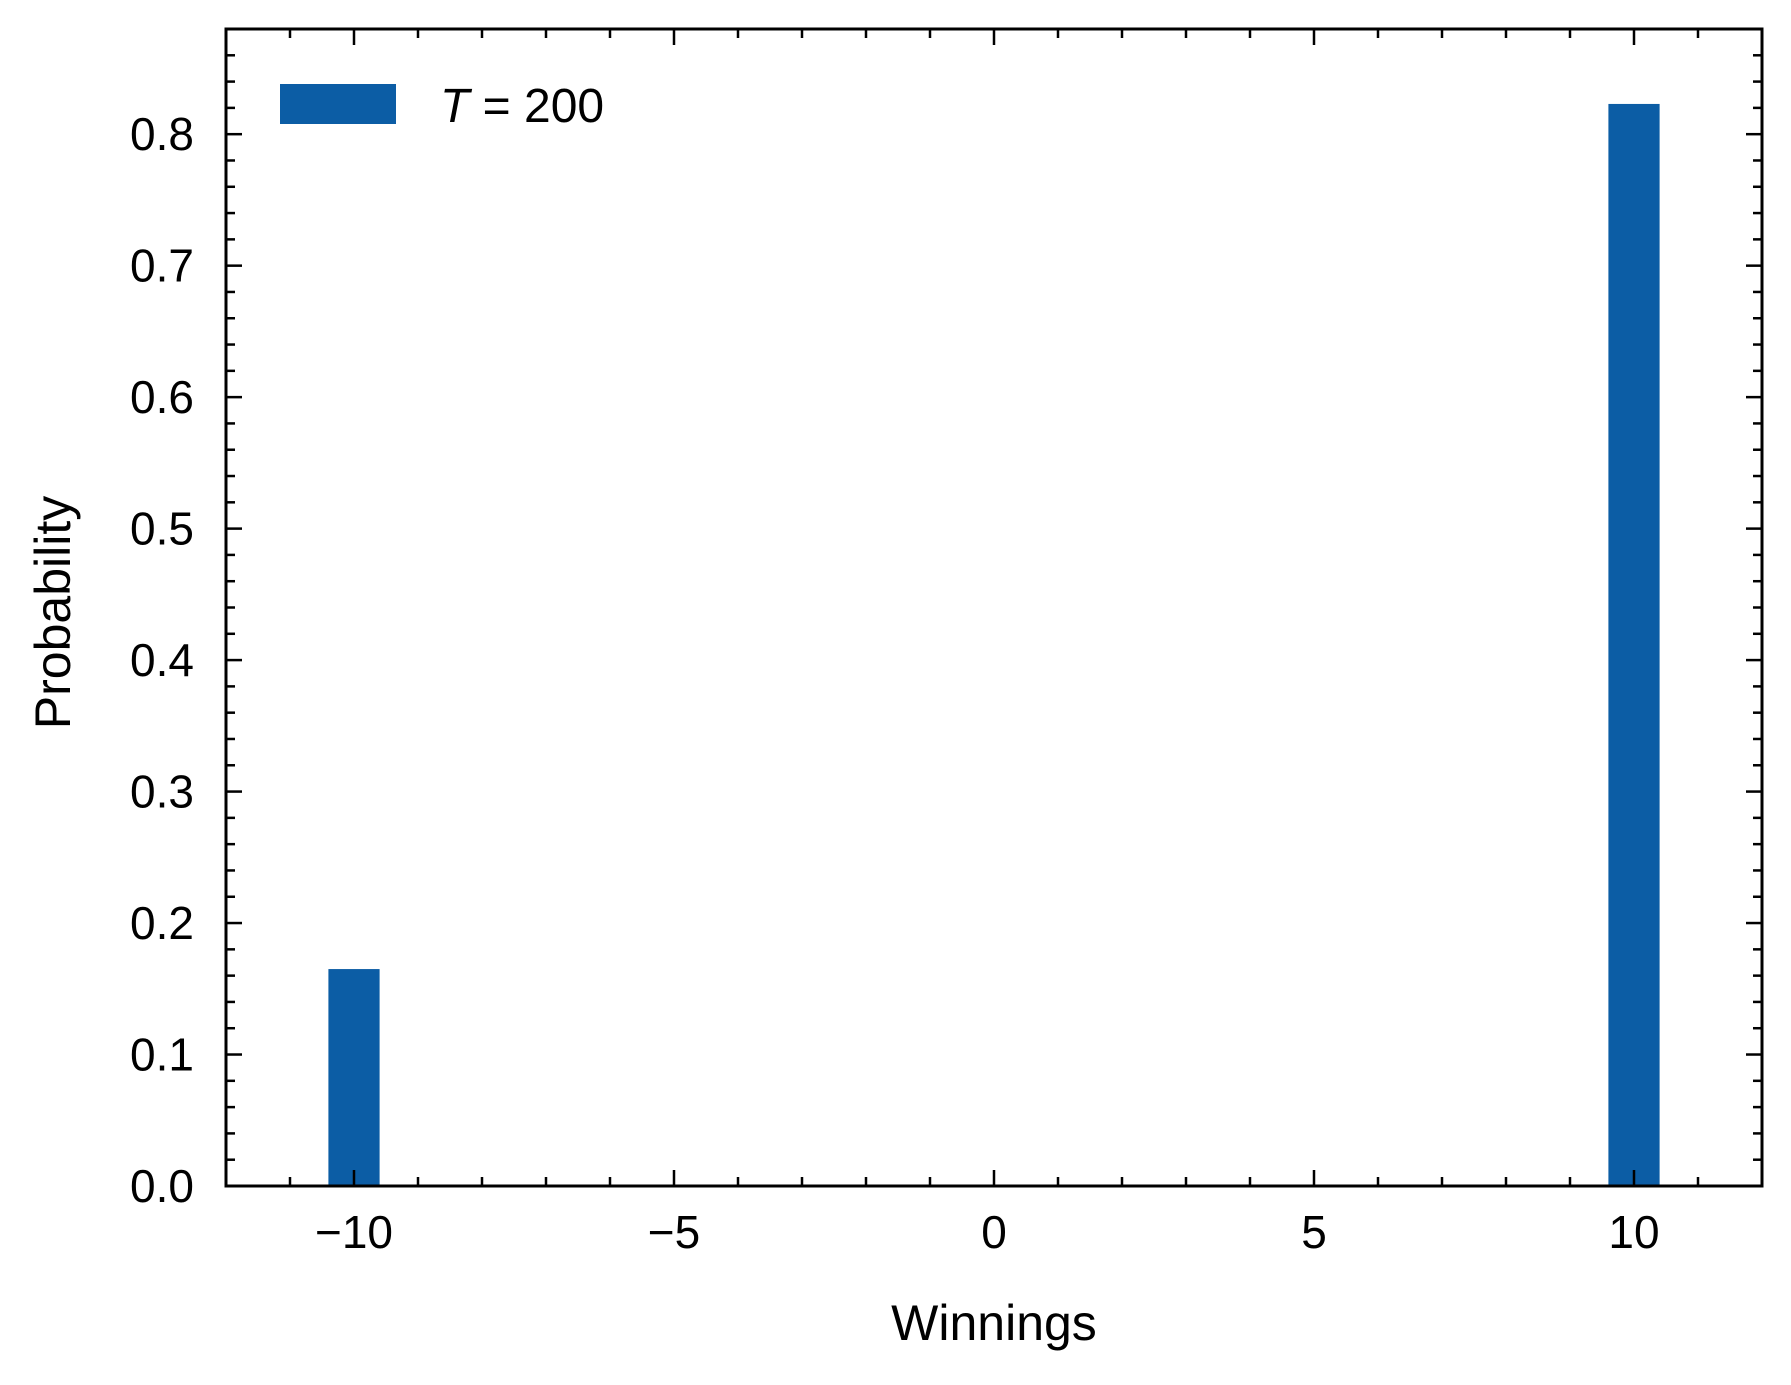 The width and height of the screenshot is (1791, 1385). Describe the element at coordinates (162, 660) in the screenshot. I see `y-tick-label: 0.4` at that location.